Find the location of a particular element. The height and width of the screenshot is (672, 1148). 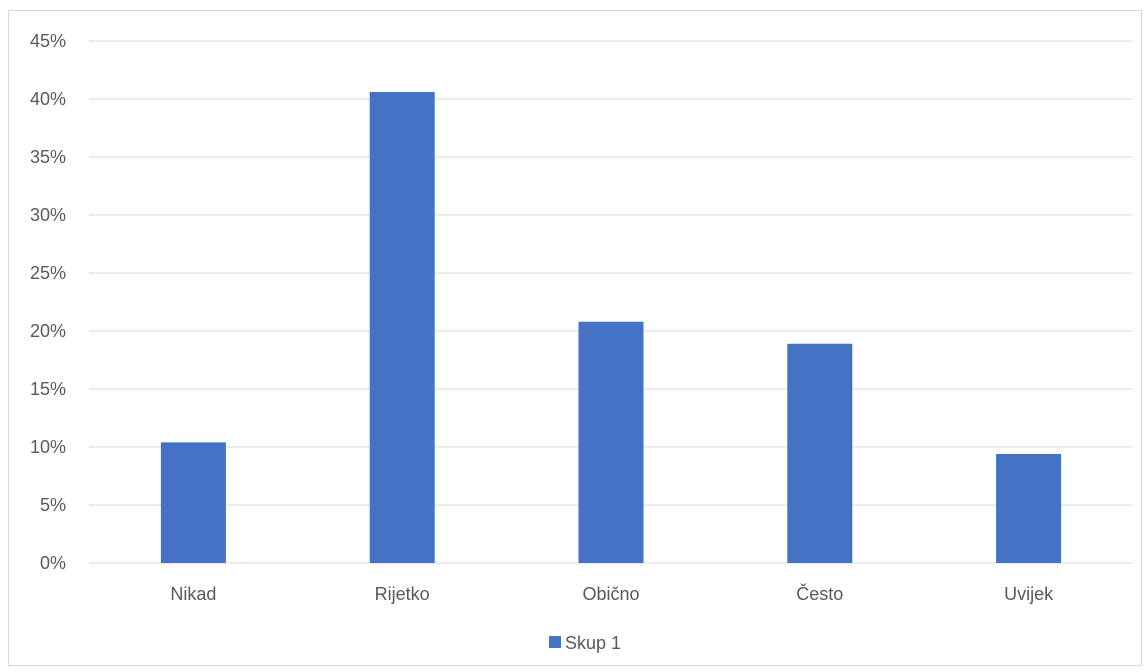

legend: Skup 1 is located at coordinates (585, 643).